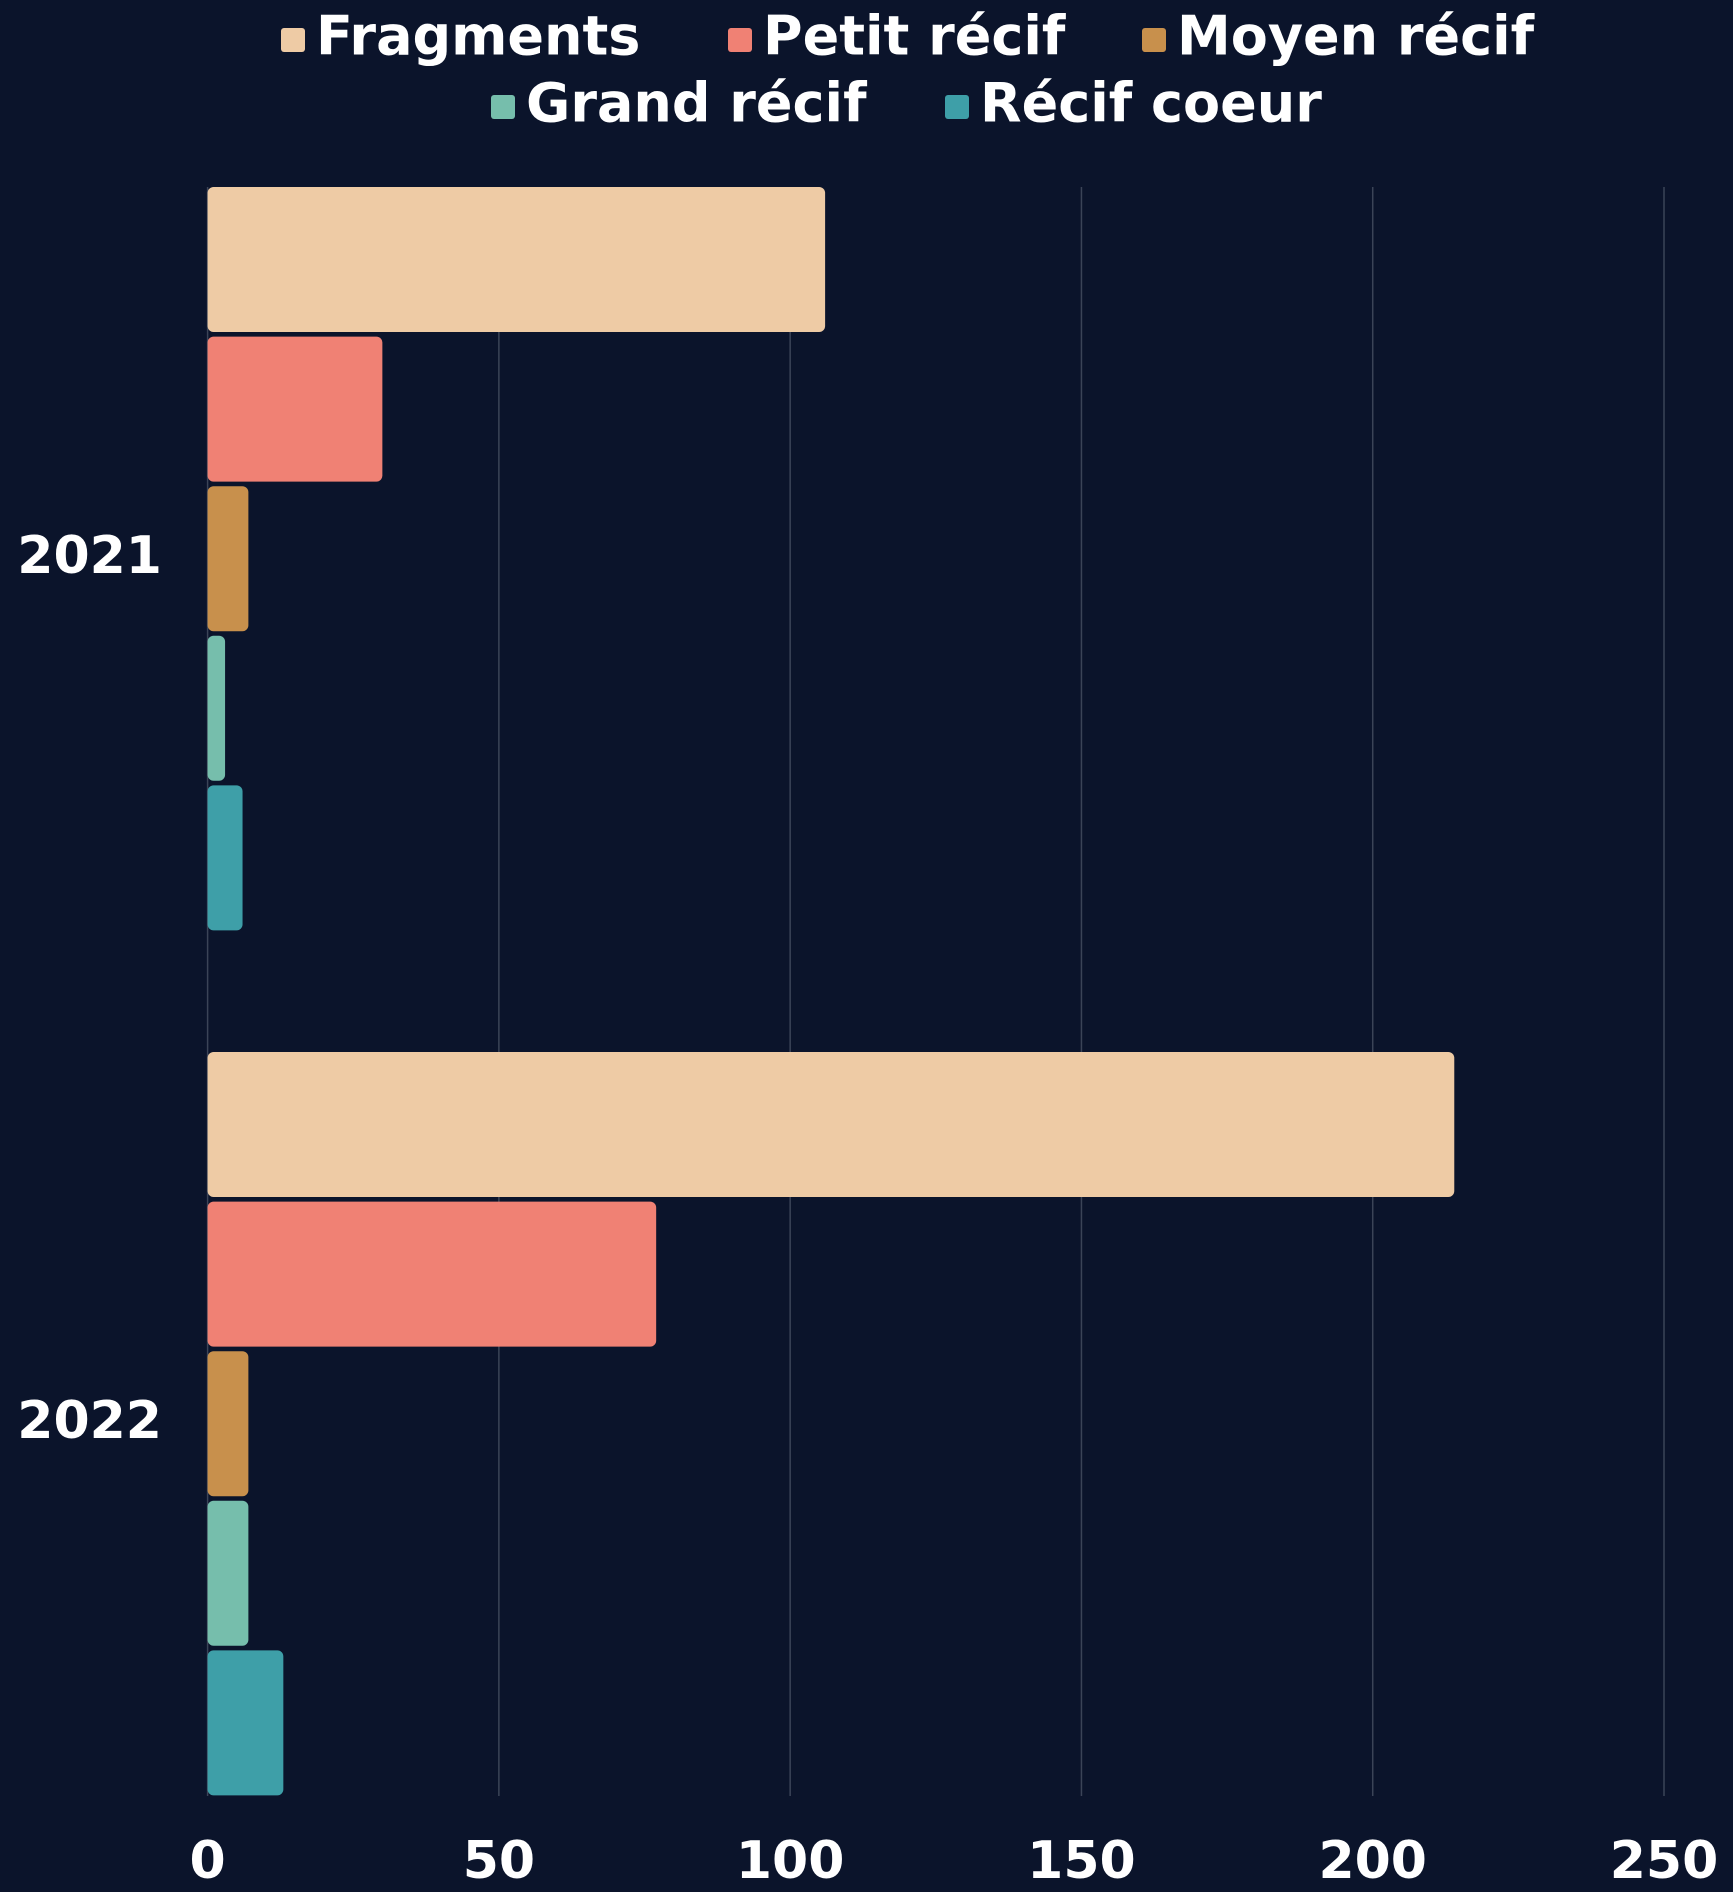  I want to click on legend-label: Moyen récif, so click(1356, 36).